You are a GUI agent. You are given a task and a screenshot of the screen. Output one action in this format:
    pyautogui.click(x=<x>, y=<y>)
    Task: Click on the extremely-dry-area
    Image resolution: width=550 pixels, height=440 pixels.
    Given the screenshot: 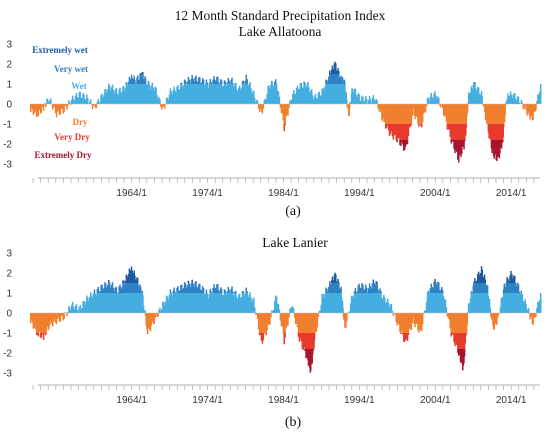 What is the action you would take?
    pyautogui.click(x=492, y=147)
    